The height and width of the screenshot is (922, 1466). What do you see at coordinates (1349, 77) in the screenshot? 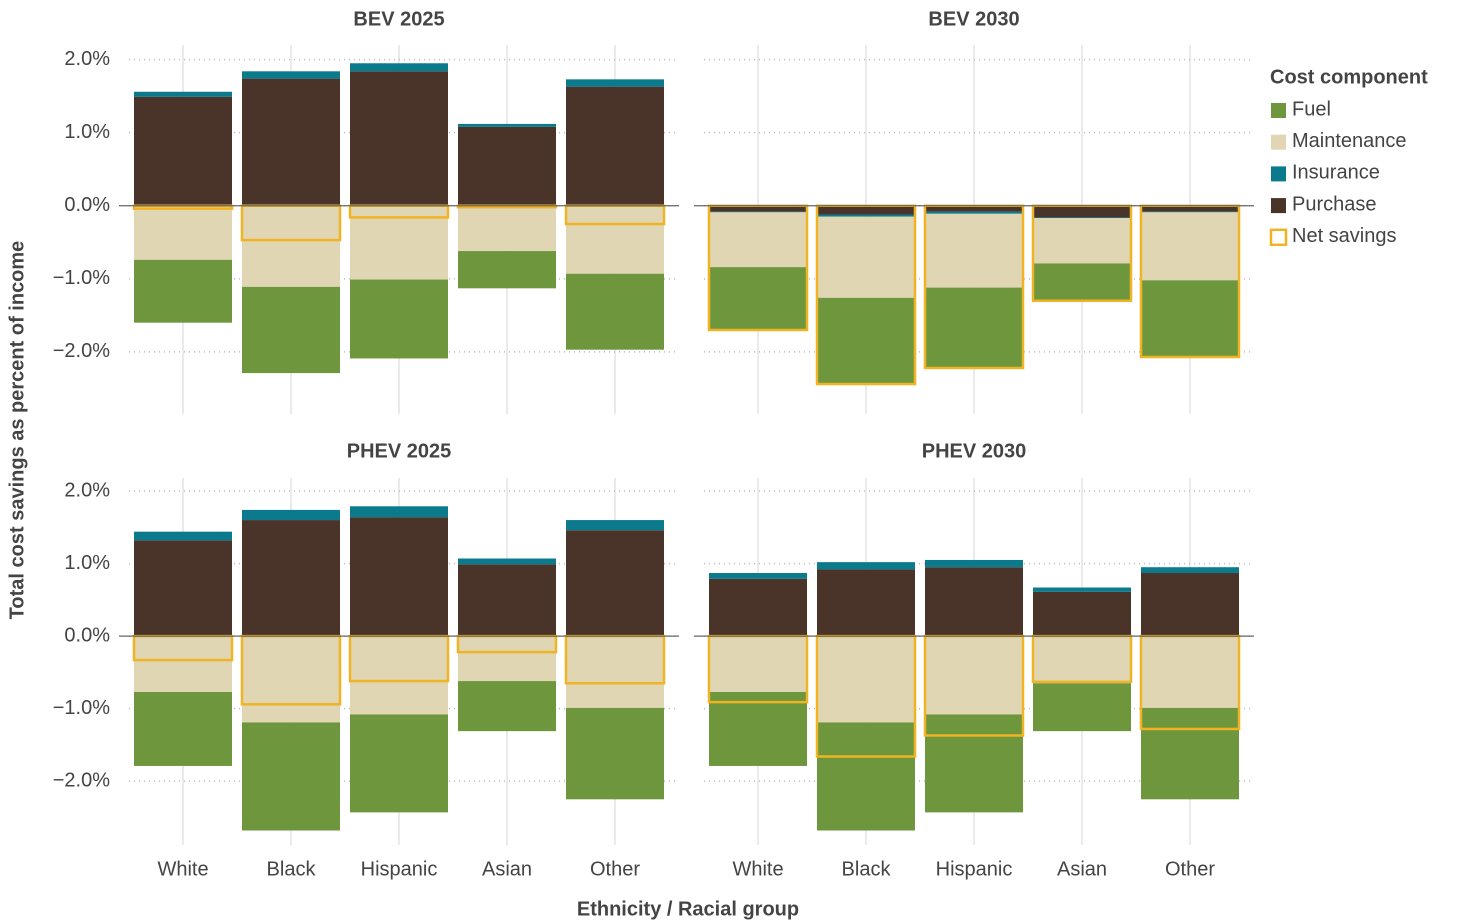
I see `legend-title: Cost component` at bounding box center [1349, 77].